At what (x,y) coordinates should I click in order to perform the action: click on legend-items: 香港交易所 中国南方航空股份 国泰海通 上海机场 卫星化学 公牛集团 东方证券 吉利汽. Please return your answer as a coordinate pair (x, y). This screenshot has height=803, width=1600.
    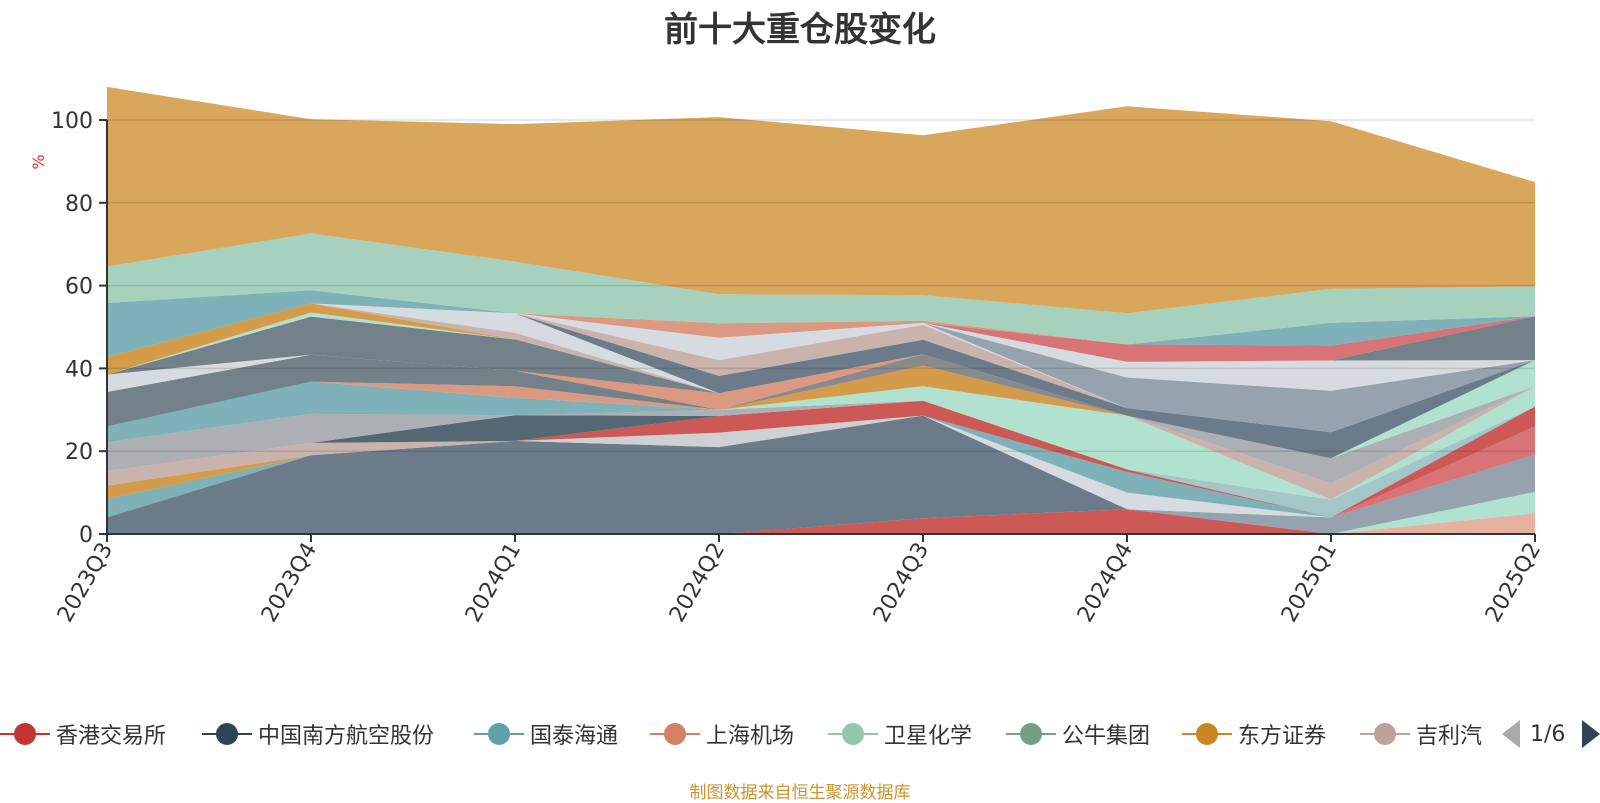
    Looking at the image, I should click on (741, 734).